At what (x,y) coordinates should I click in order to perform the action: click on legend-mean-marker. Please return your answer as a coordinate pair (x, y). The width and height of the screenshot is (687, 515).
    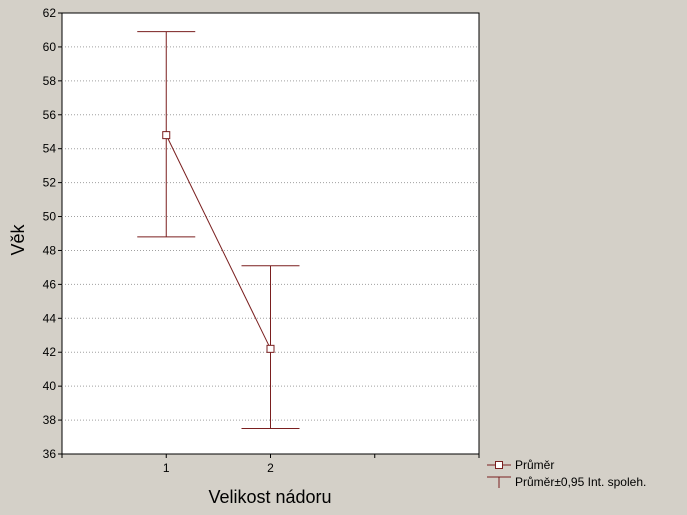
    Looking at the image, I should click on (499, 465).